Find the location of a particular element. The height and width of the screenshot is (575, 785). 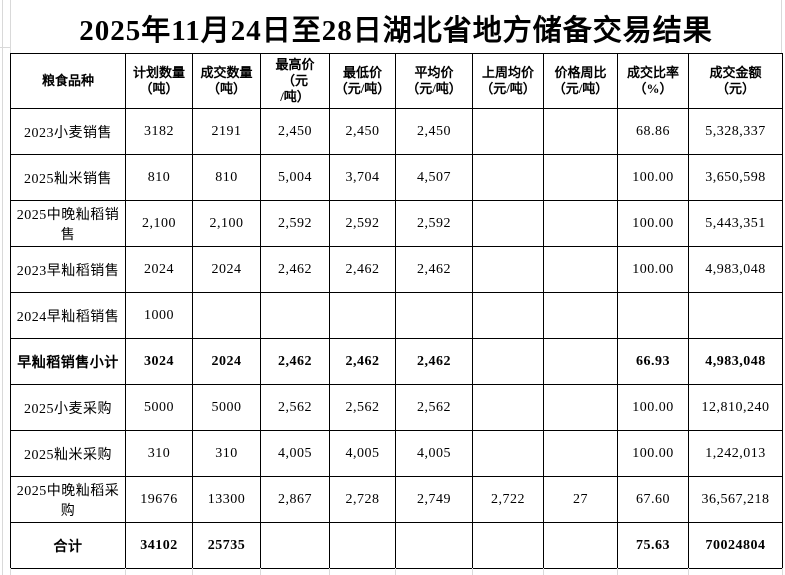

value-cell: 3,650,598 is located at coordinates (735, 177).